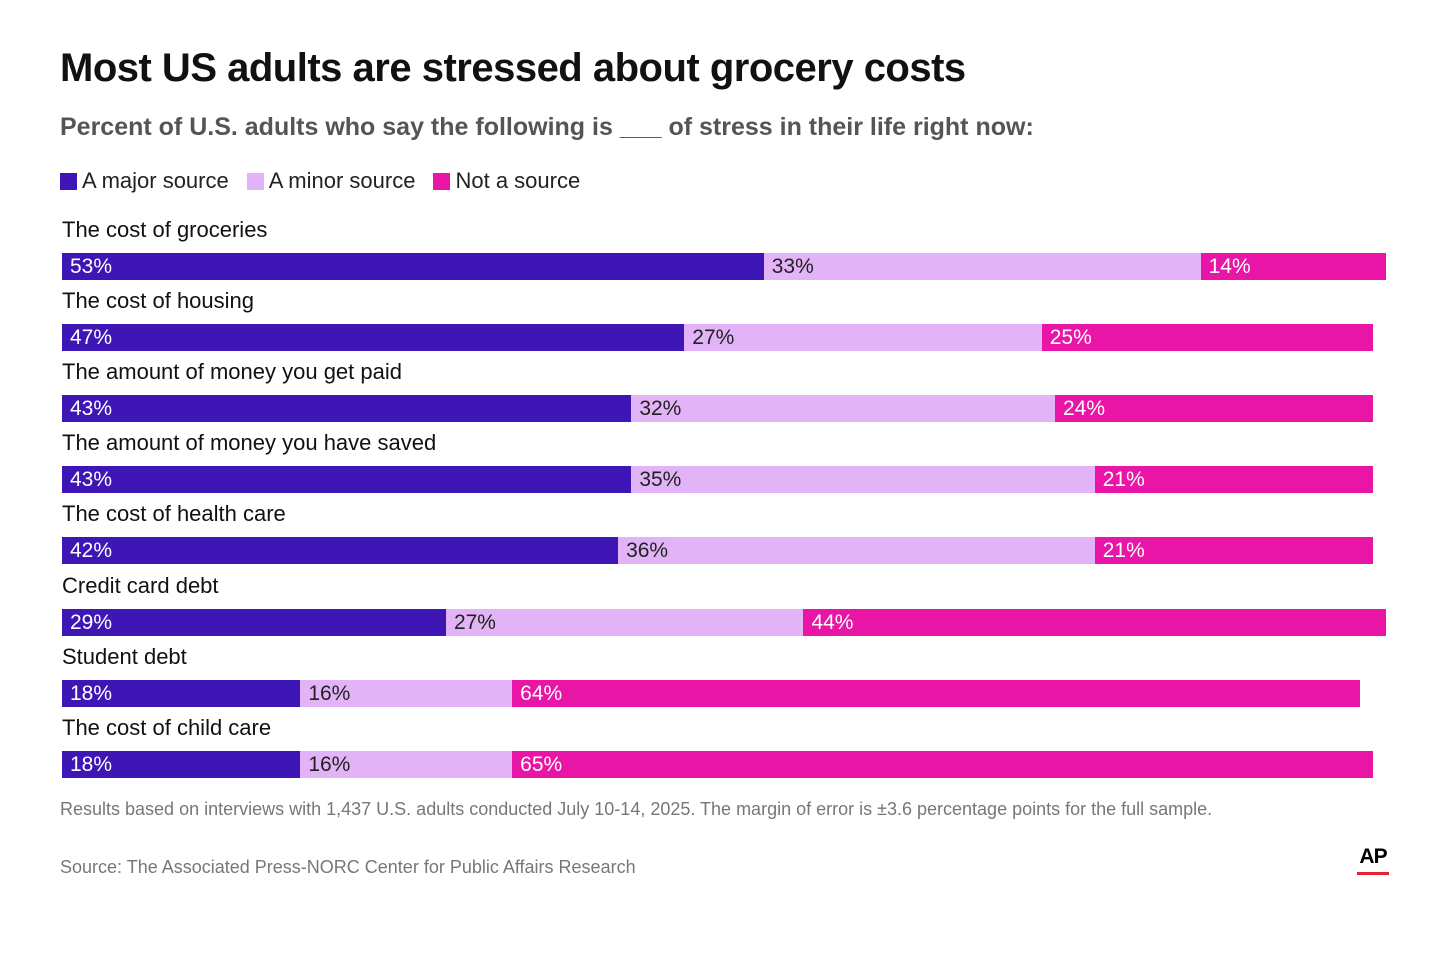  I want to click on data-label: 25%, so click(1070, 338).